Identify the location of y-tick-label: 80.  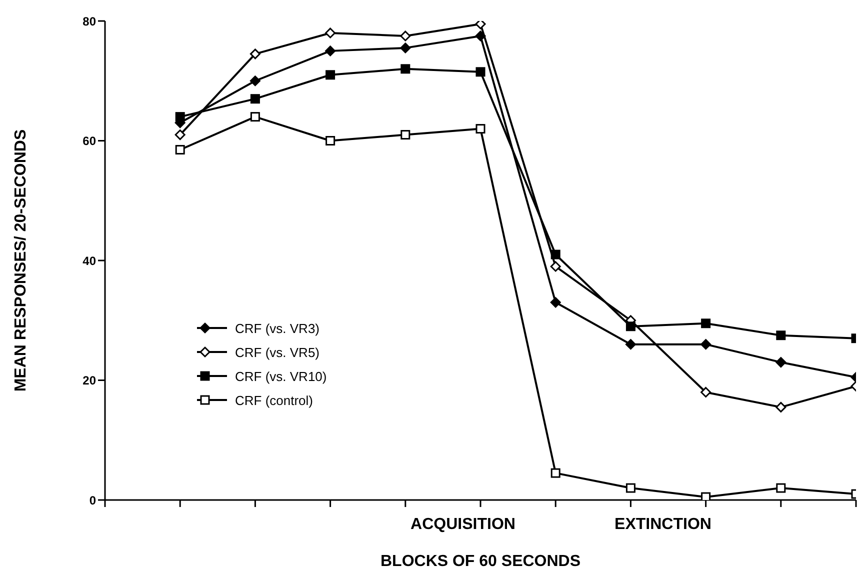
(89, 21).